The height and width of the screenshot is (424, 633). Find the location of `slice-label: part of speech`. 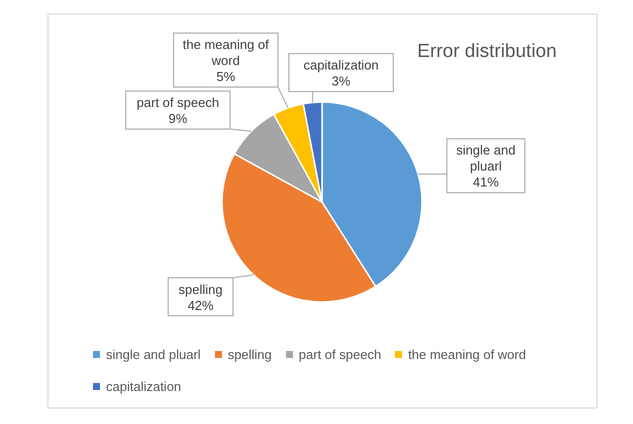

slice-label: part of speech is located at coordinates (178, 102).